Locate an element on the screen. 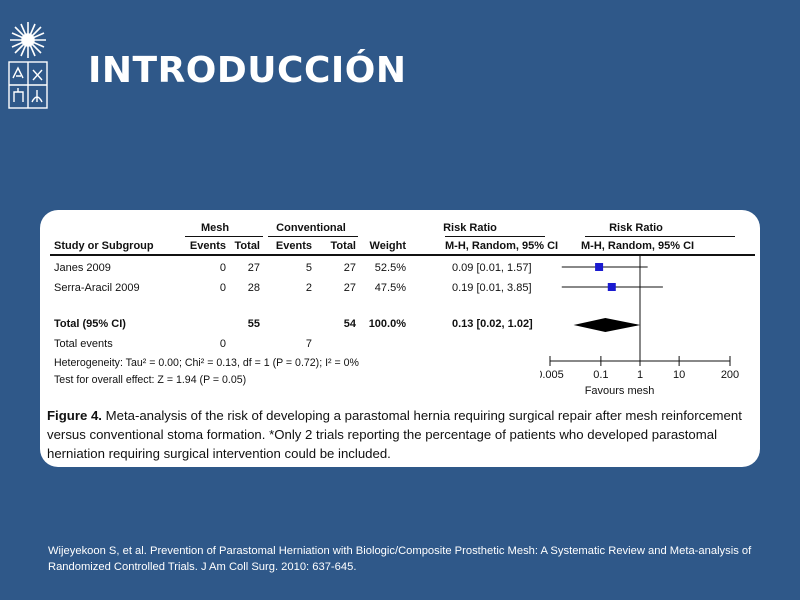 The image size is (800, 600). x-axis-label: Favours mesh is located at coordinates (620, 391).